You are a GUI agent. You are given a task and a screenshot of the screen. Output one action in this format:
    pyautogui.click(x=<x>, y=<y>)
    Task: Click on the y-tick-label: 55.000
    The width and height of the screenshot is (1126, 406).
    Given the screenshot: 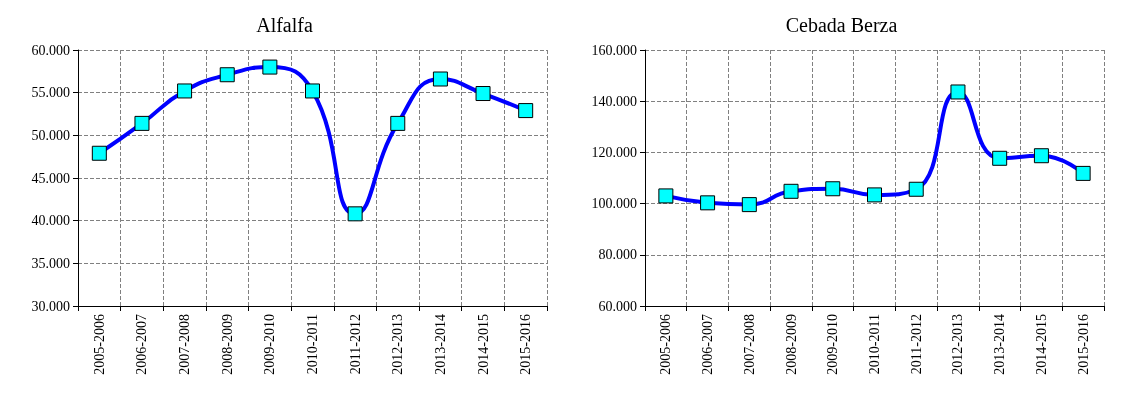 What is the action you would take?
    pyautogui.click(x=50, y=93)
    